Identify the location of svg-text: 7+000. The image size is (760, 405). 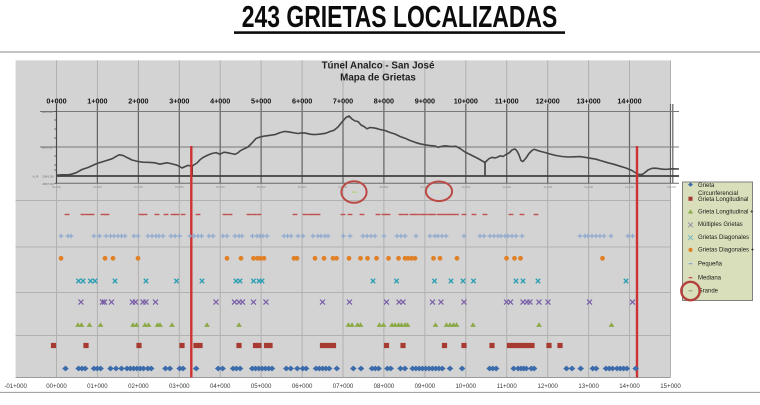
(343, 100).